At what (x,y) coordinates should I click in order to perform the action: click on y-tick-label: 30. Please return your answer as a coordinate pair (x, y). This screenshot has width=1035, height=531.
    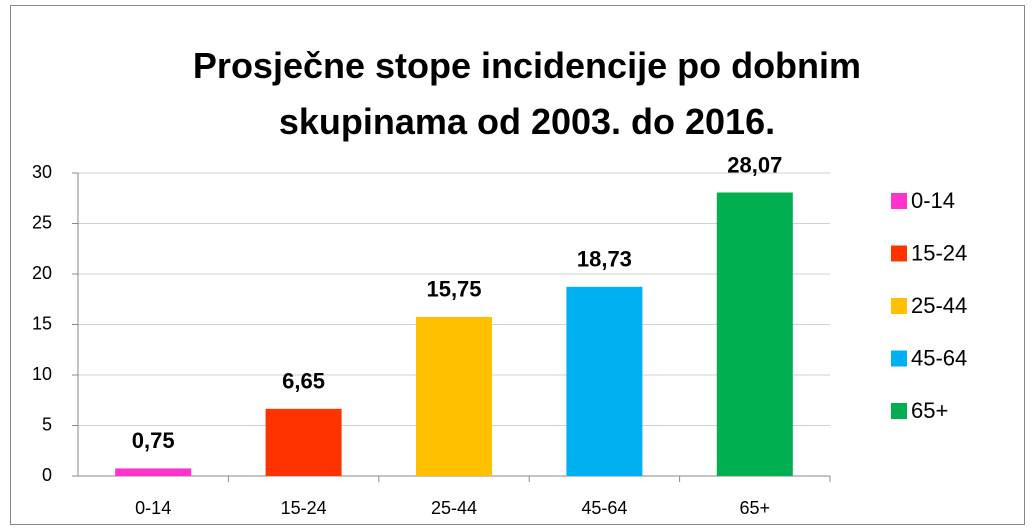
    Looking at the image, I should click on (42, 172).